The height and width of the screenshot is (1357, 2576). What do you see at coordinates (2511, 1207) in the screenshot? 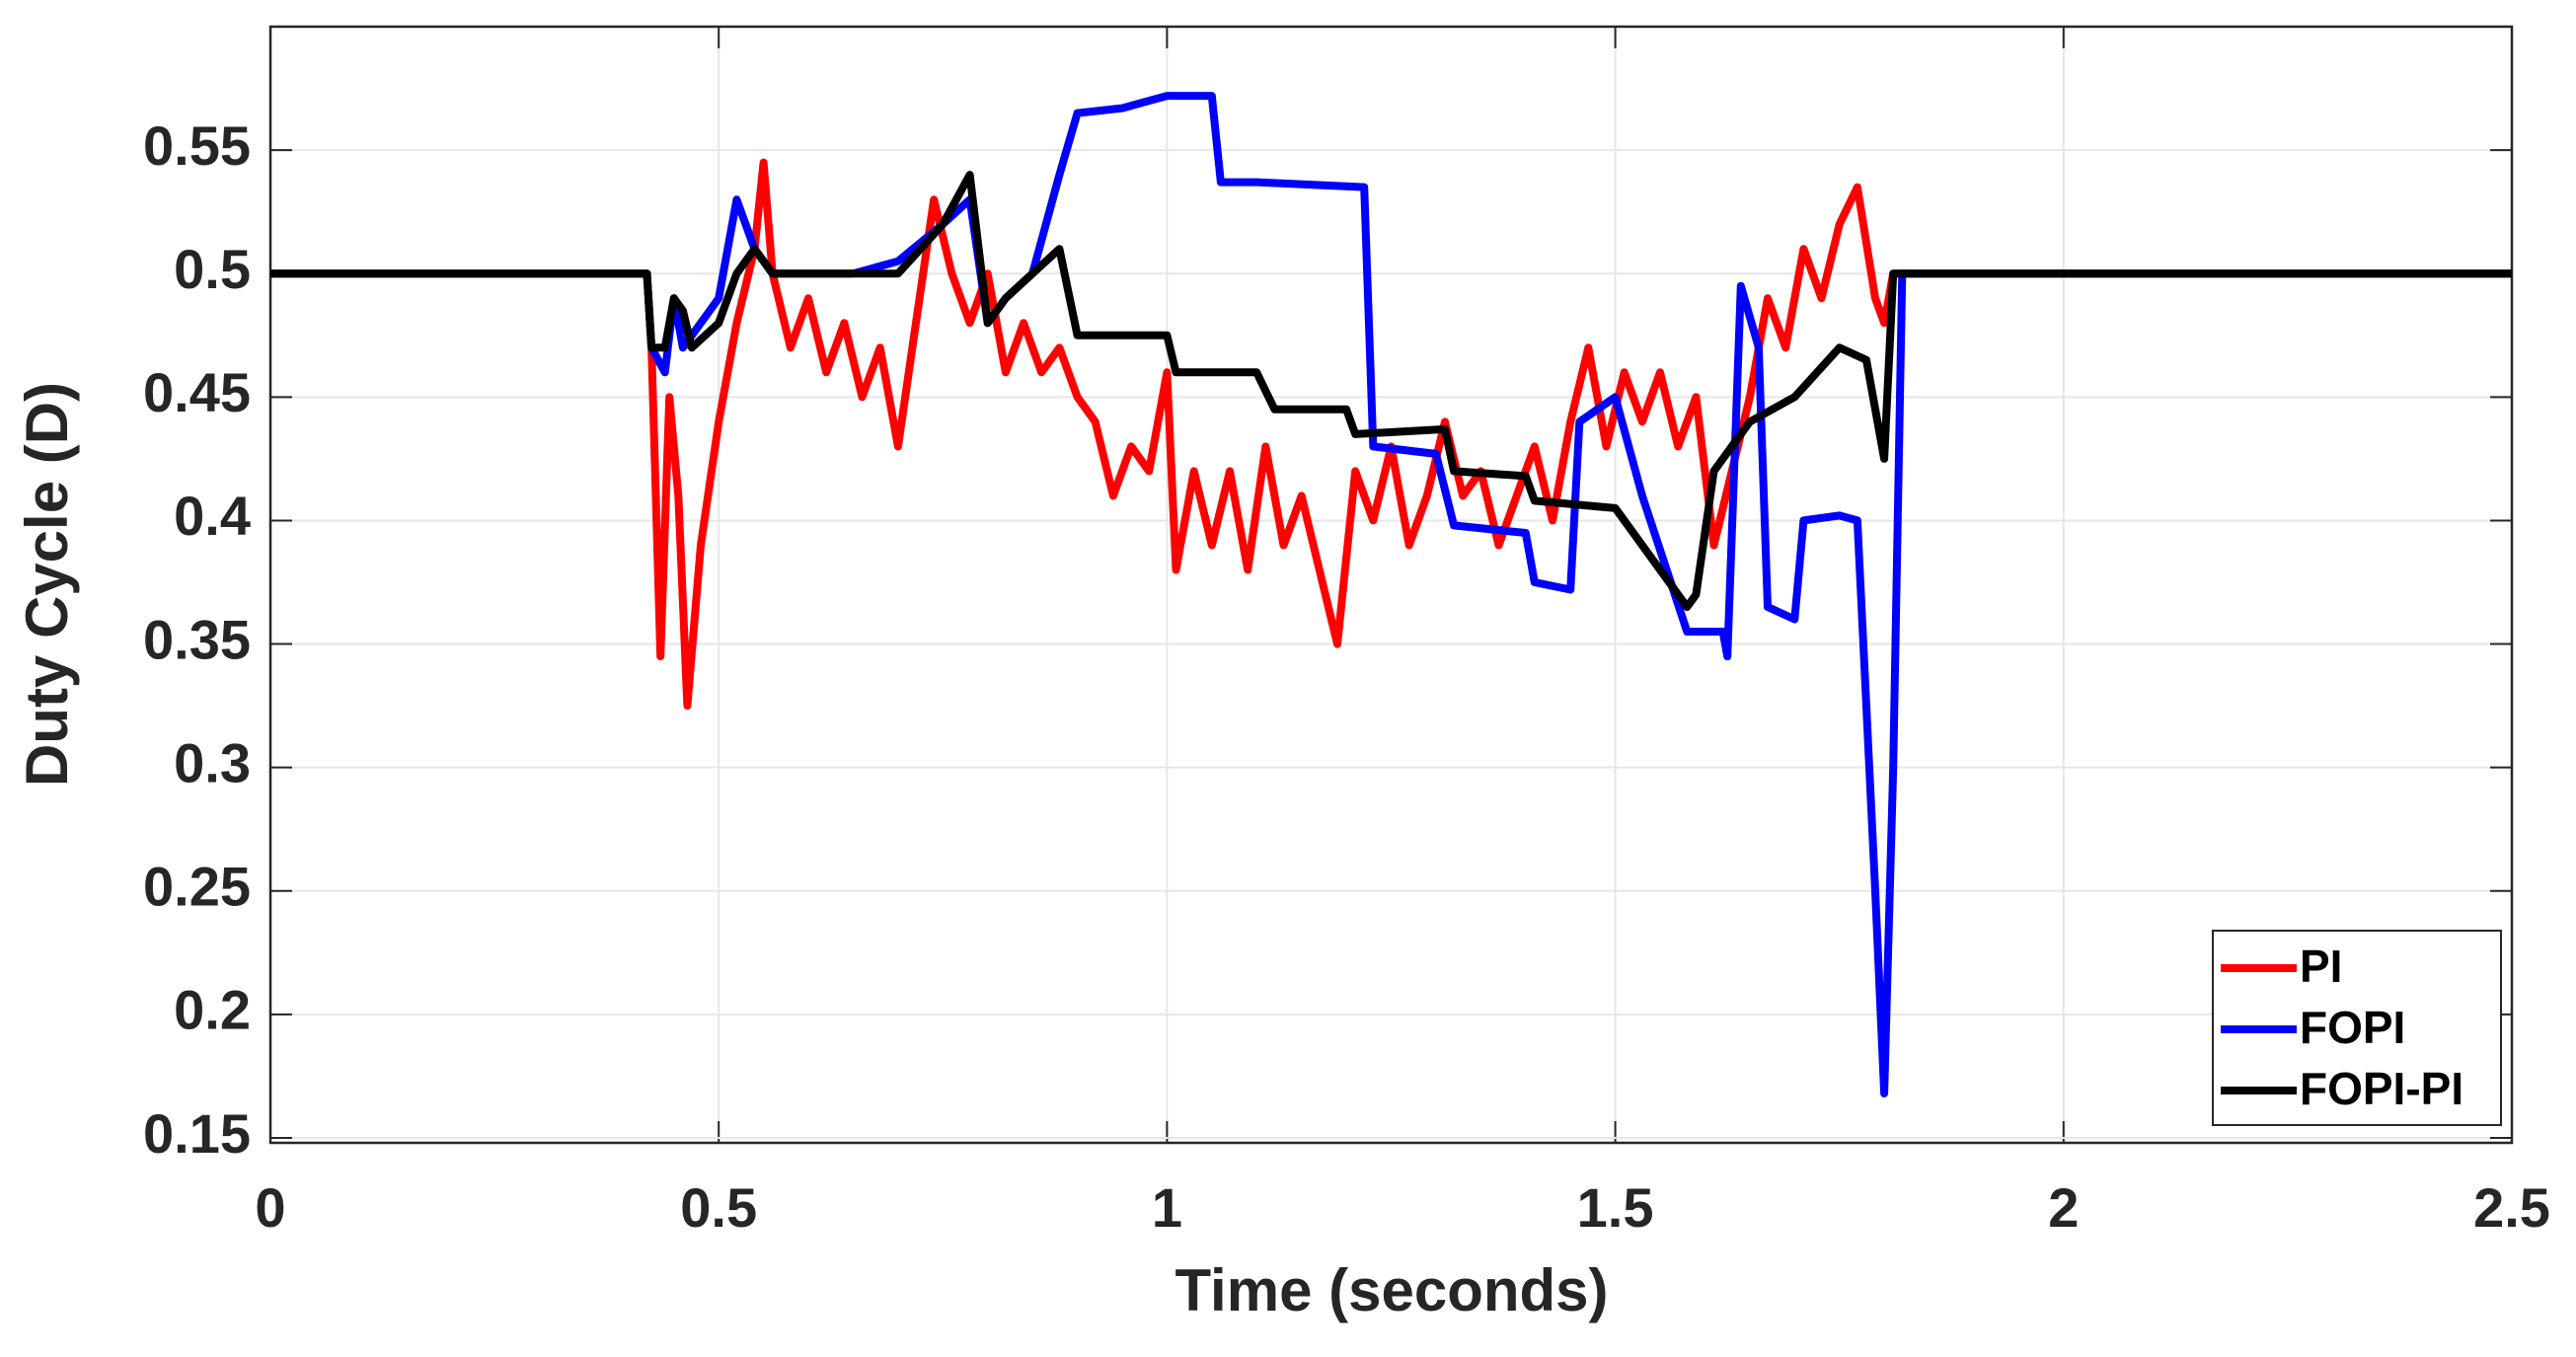
I see `x-tick-label: 2.5` at bounding box center [2511, 1207].